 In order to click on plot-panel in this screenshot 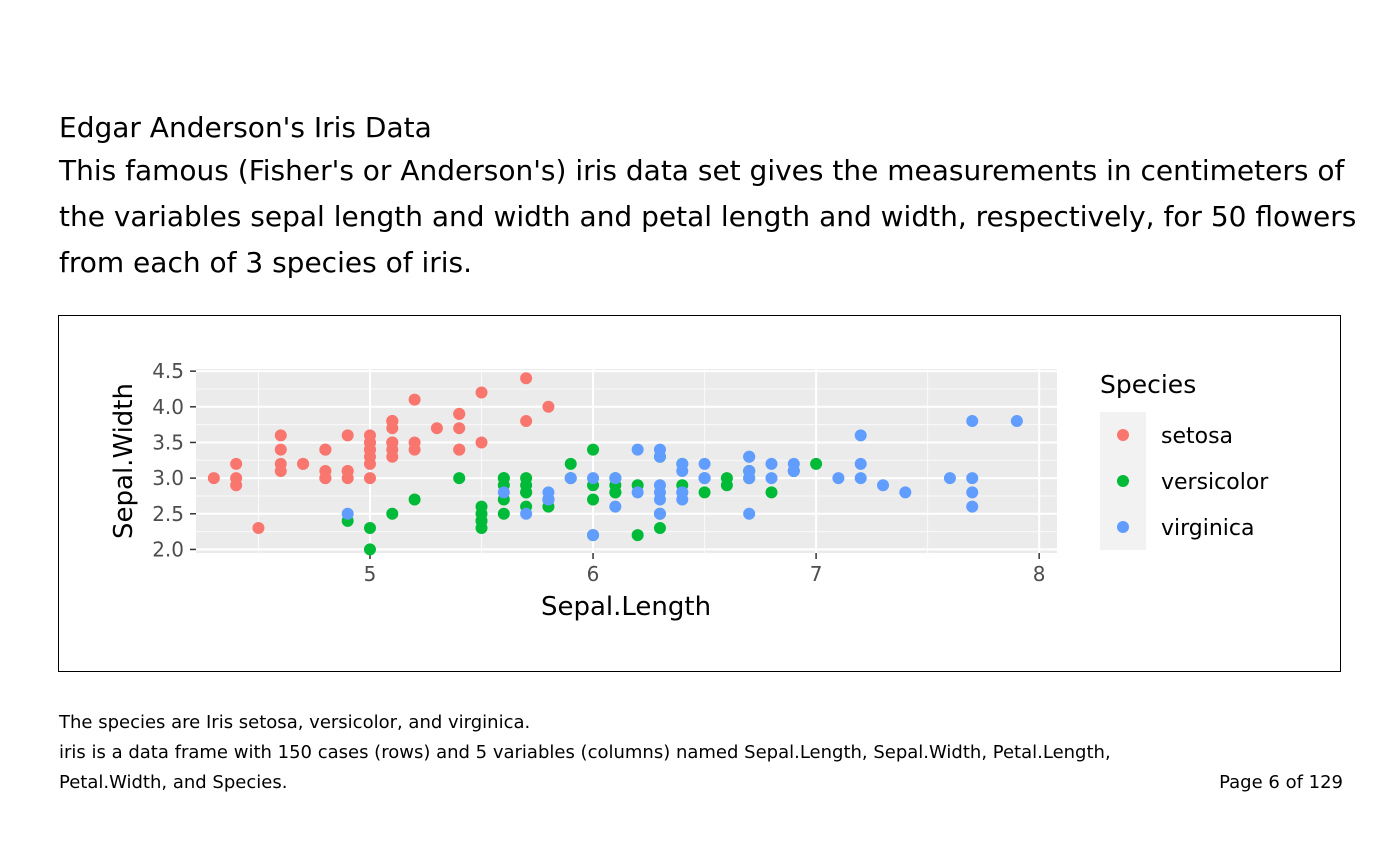, I will do `click(626, 461)`.